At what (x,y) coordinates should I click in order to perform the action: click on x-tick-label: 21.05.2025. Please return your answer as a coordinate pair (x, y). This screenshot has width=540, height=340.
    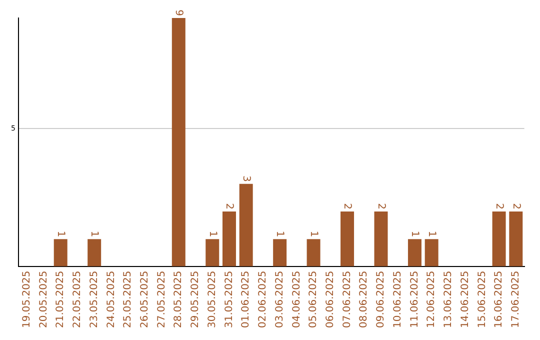
    Looking at the image, I should click on (60, 299).